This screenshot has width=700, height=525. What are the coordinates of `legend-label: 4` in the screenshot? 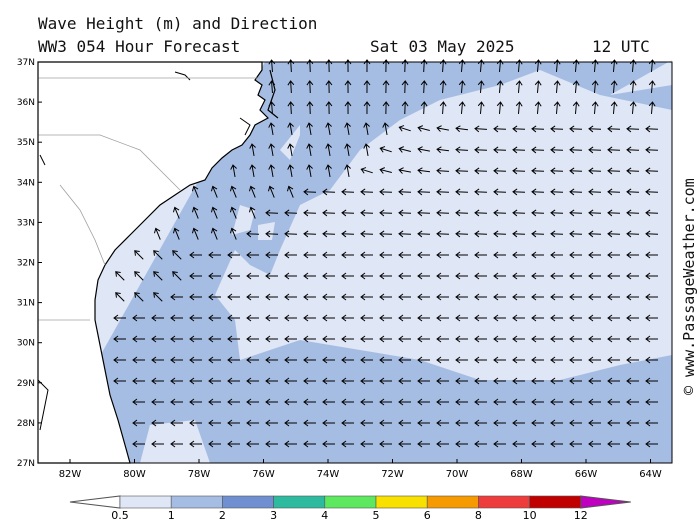 It's located at (324, 515).